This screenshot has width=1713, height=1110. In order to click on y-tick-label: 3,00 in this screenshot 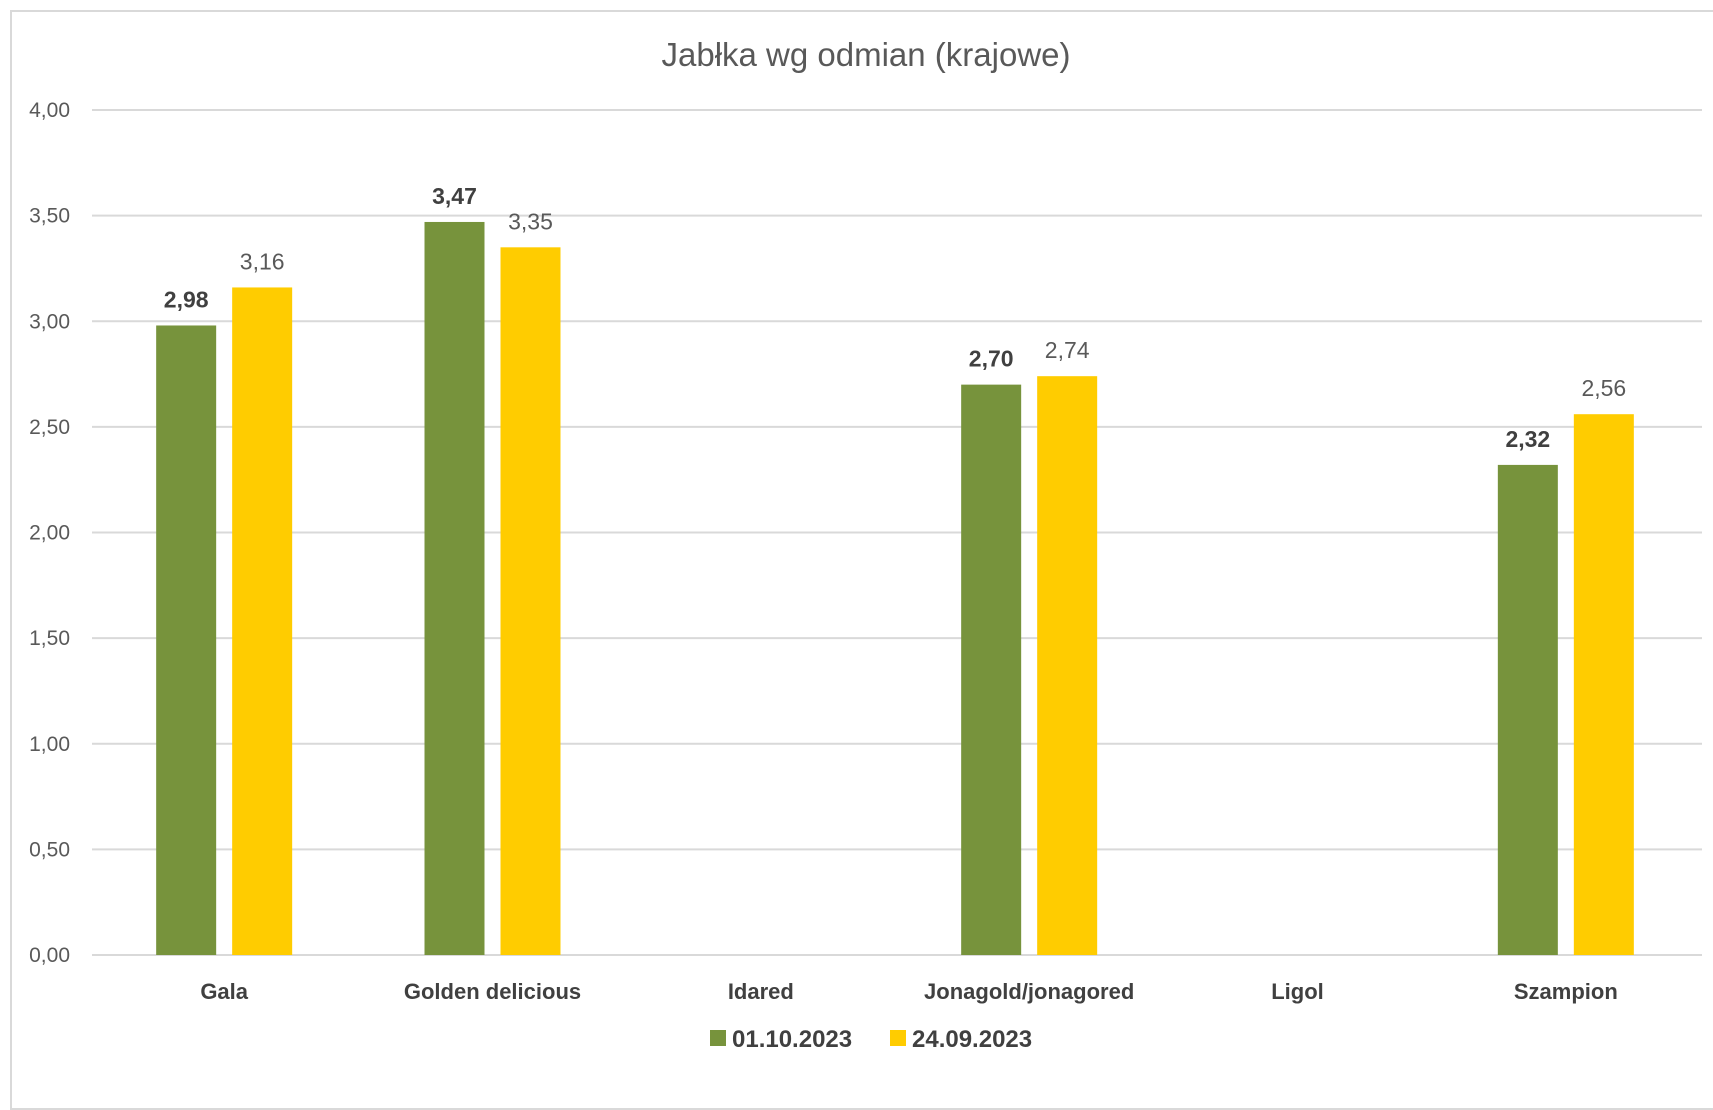, I will do `click(49, 321)`.